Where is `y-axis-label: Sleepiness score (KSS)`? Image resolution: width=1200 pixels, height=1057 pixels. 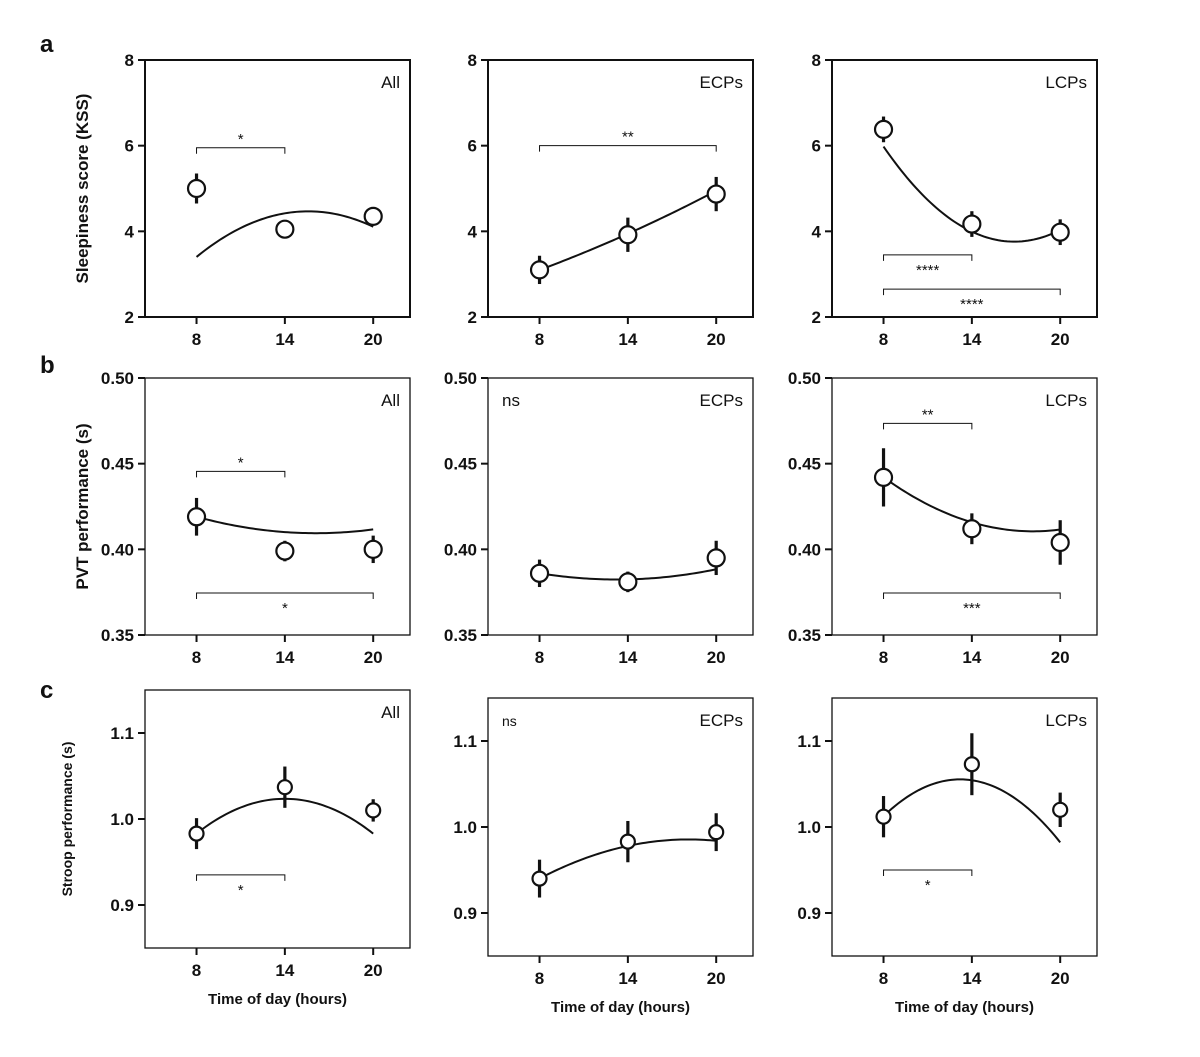 y-axis-label: Sleepiness score (KSS) is located at coordinates (82, 189).